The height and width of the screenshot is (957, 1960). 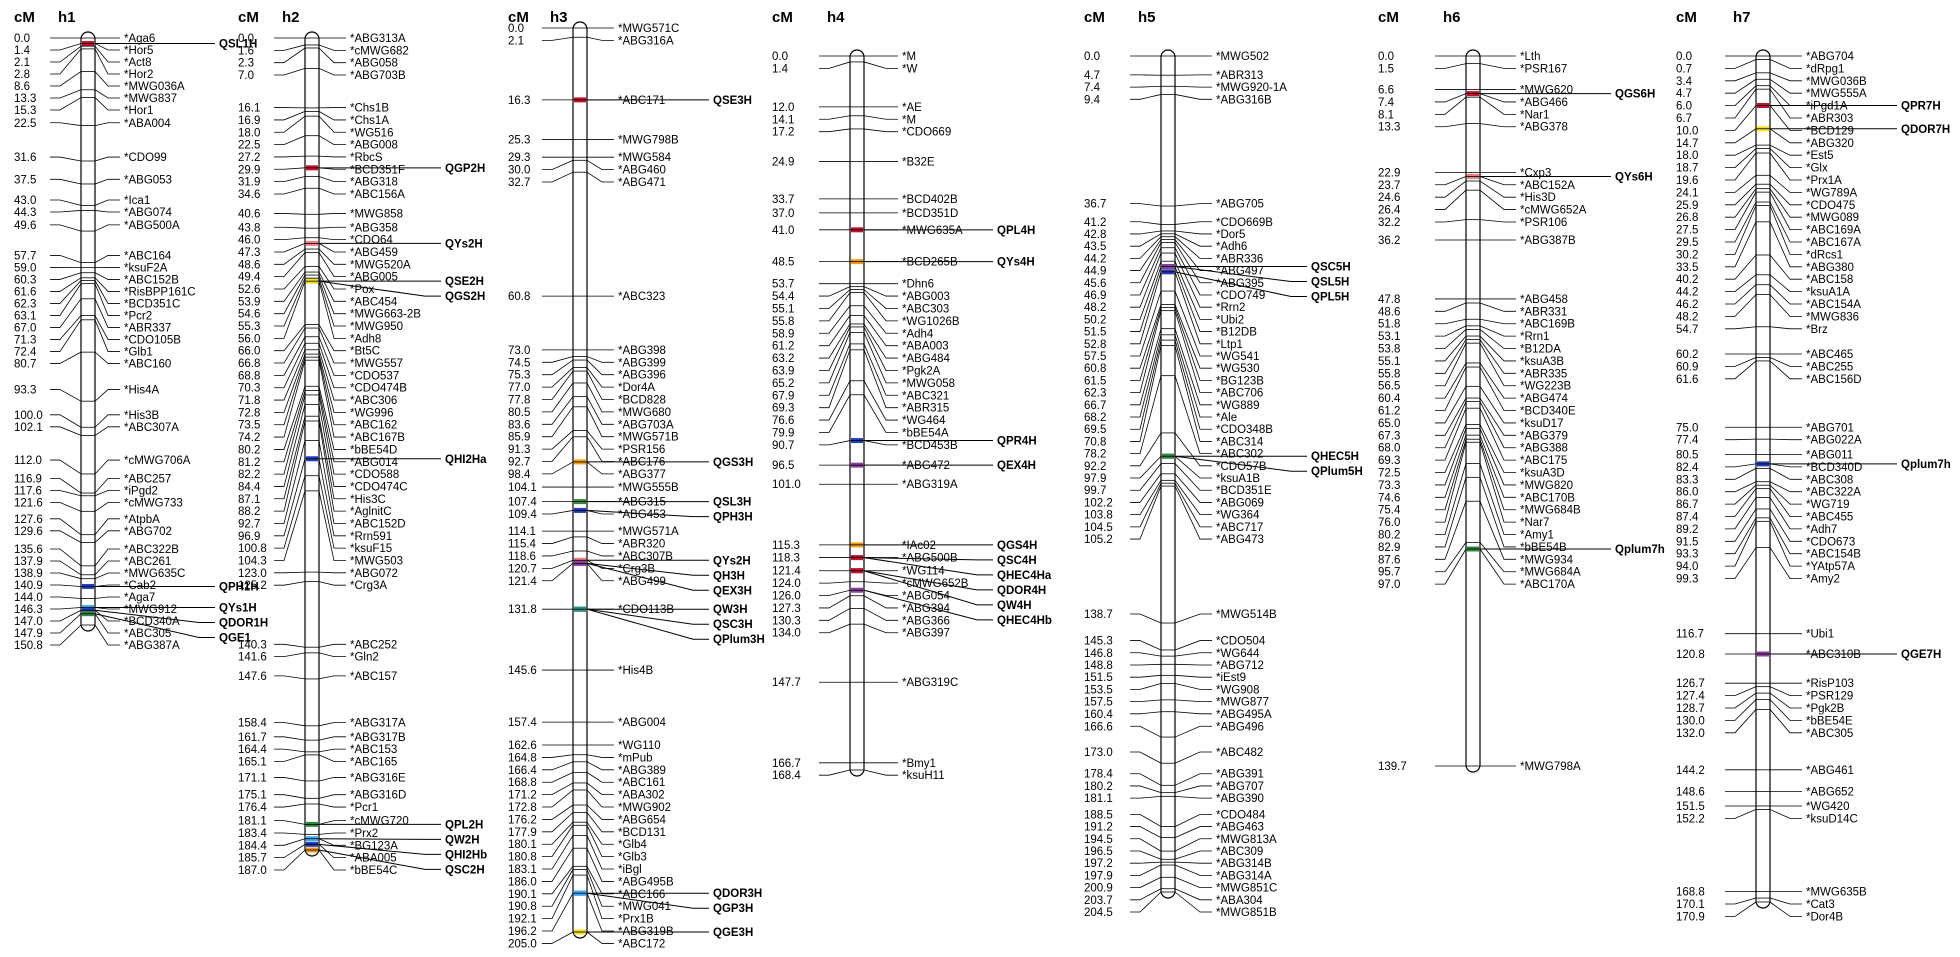 What do you see at coordinates (642, 833) in the screenshot?
I see `marker-name: *BCD131` at bounding box center [642, 833].